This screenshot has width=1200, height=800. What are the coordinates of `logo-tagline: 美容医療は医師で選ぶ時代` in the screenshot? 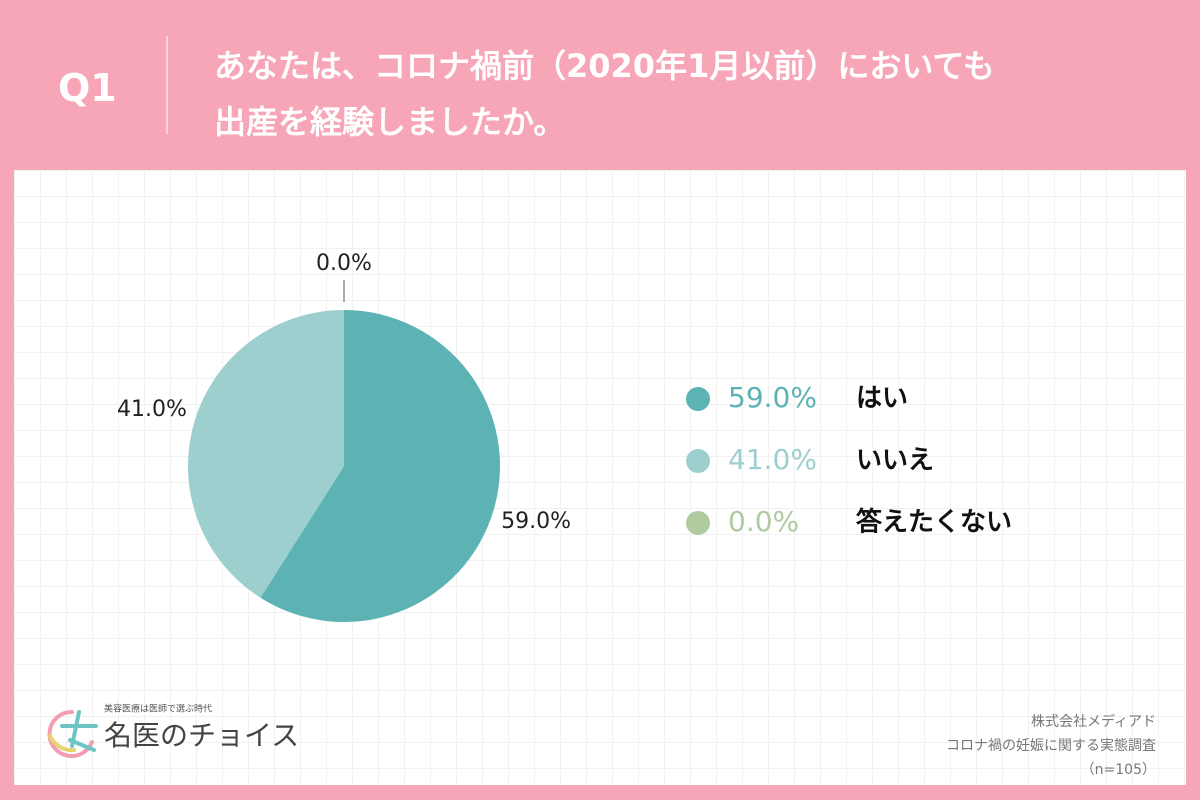 It's located at (158, 709).